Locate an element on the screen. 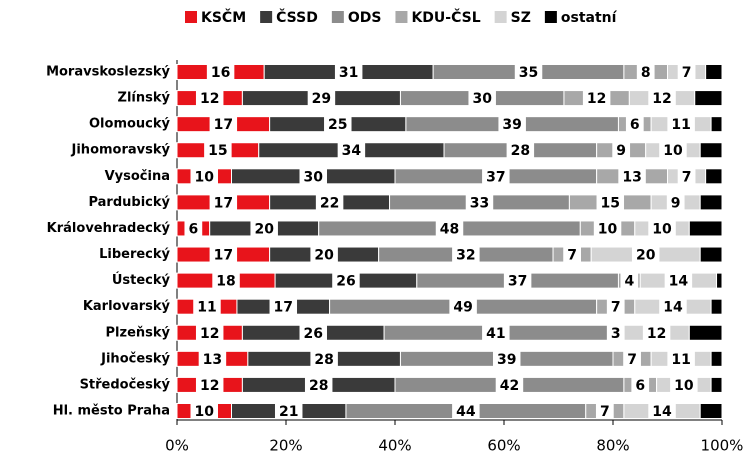 The image size is (751, 460). data-label: 28 is located at coordinates (318, 386).